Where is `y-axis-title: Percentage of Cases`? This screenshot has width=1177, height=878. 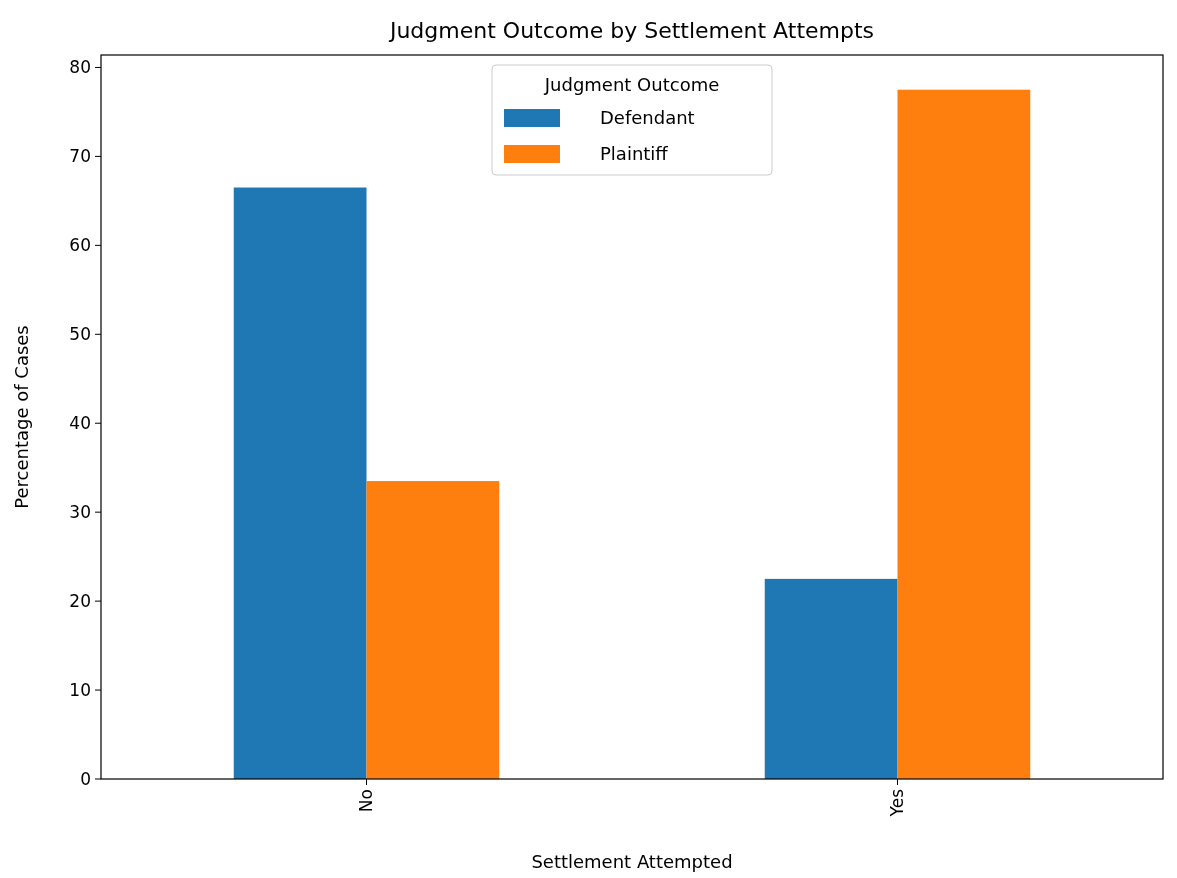 y-axis-title: Percentage of Cases is located at coordinates (21, 417).